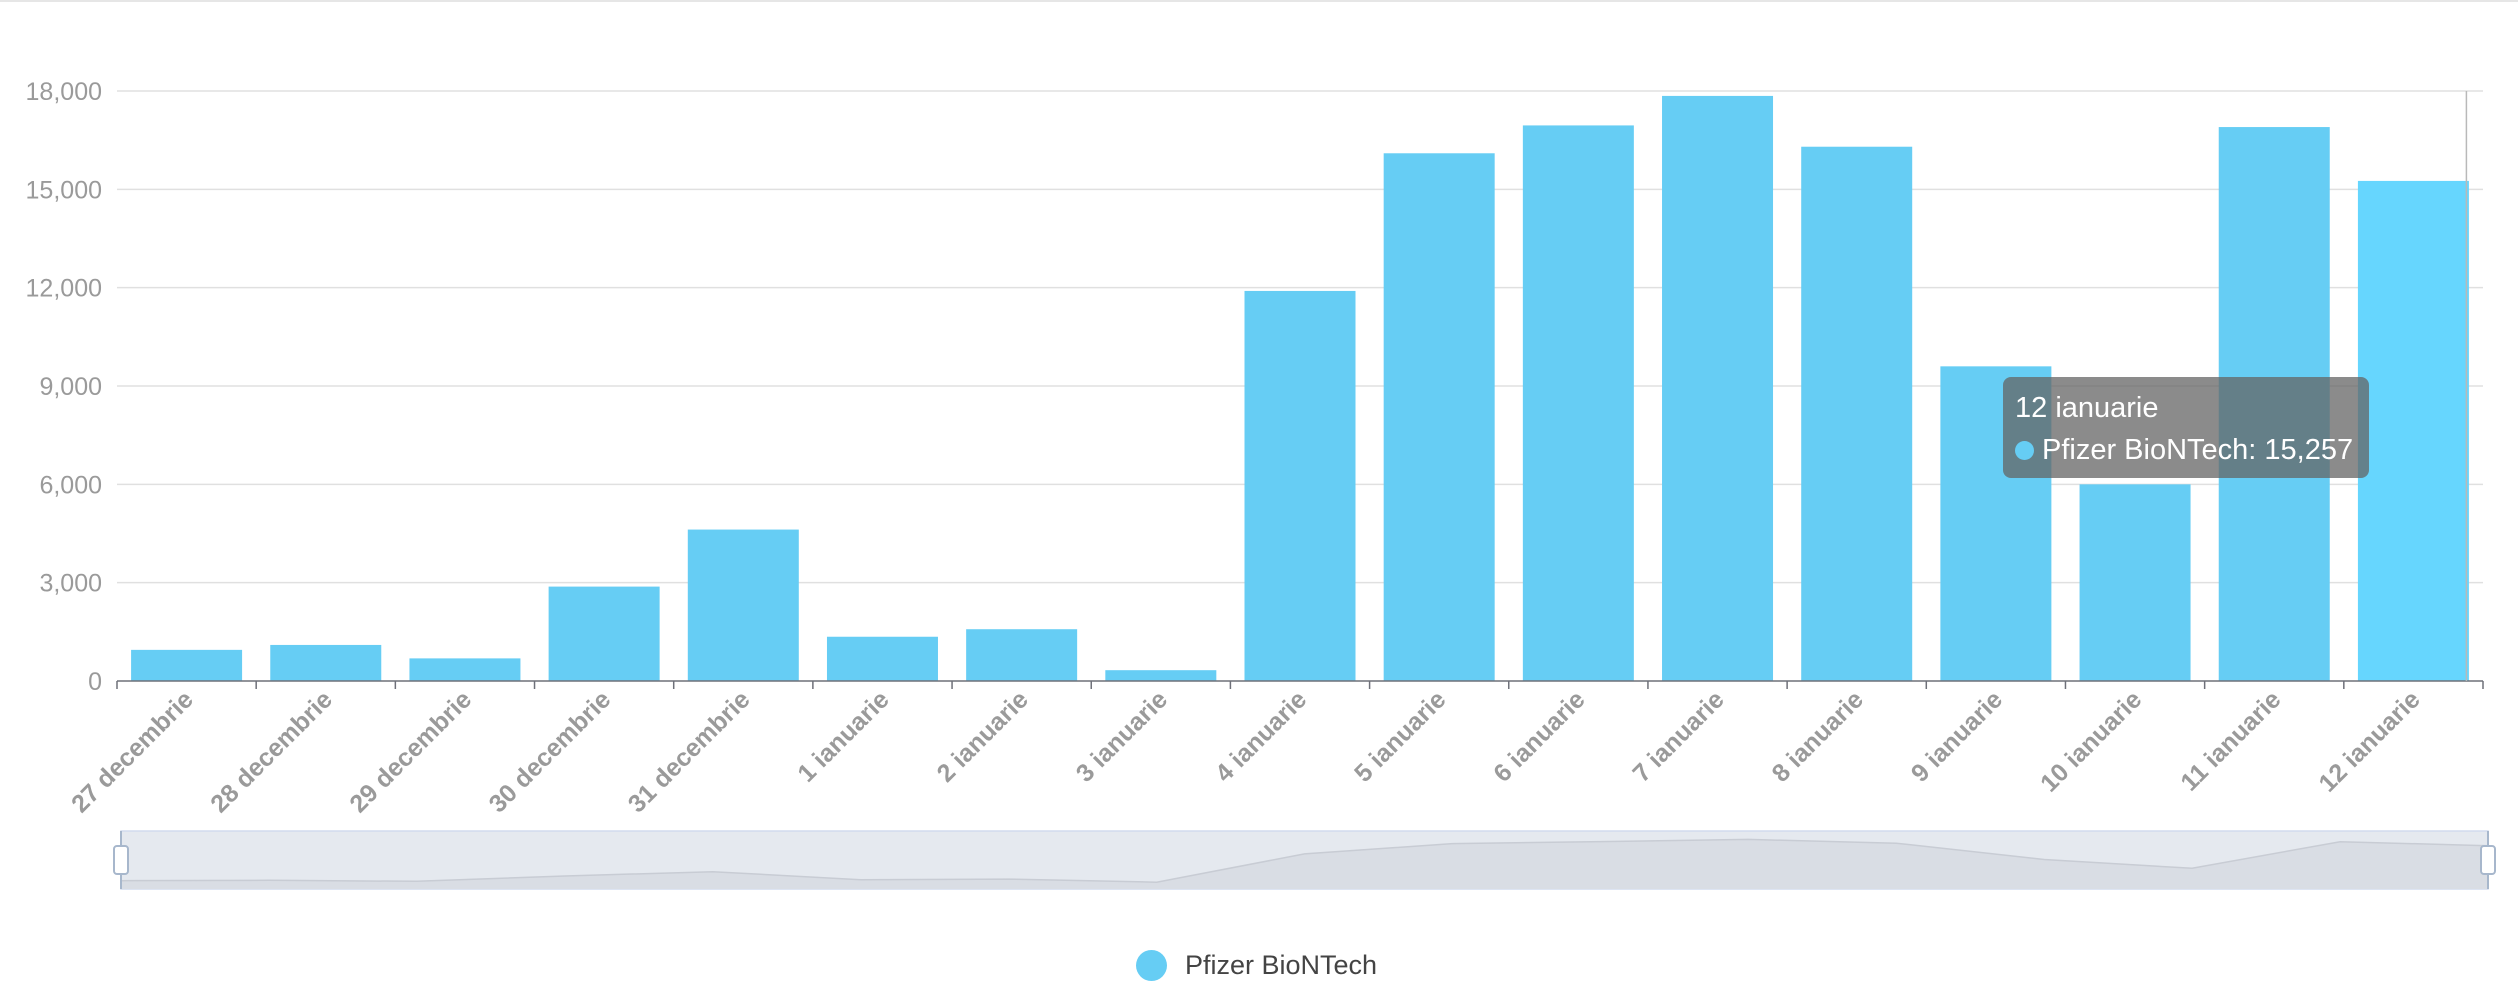 This screenshot has width=2518, height=1006. Describe the element at coordinates (1151, 965) in the screenshot. I see `legend-marker-icon` at that location.